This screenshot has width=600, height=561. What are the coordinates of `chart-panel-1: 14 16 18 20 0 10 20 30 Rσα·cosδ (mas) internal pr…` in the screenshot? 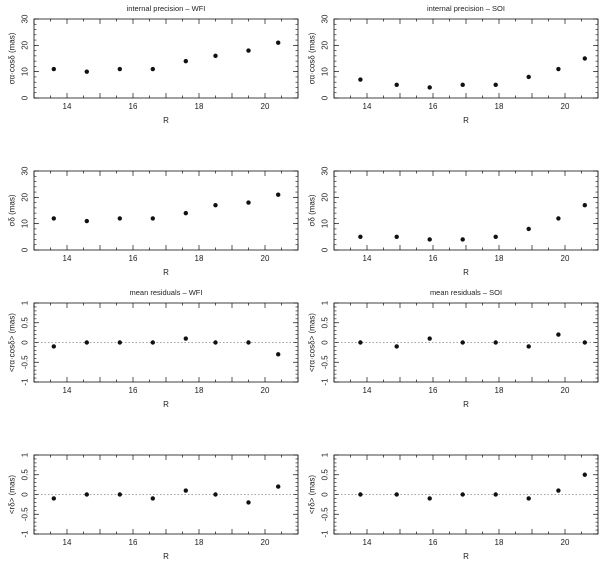 It's located at (153, 64).